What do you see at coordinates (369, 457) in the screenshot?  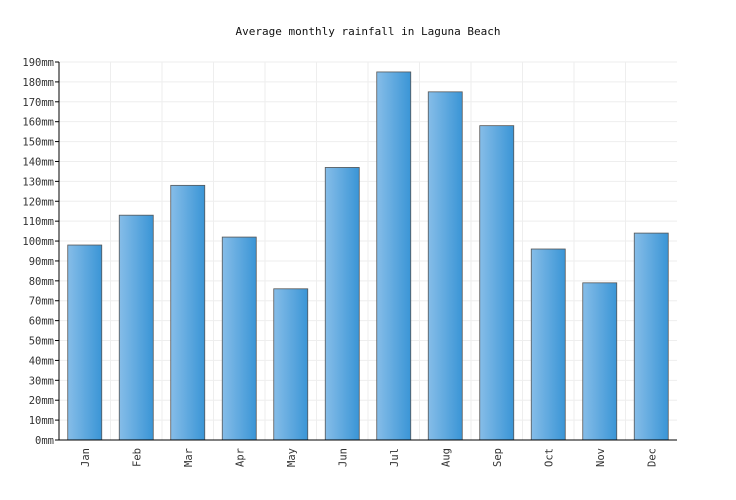 I see `x-axis-tick-labels: Jan Feb Mar Apr May Jun Jul Aug Sep Oct Nov Dec` at bounding box center [369, 457].